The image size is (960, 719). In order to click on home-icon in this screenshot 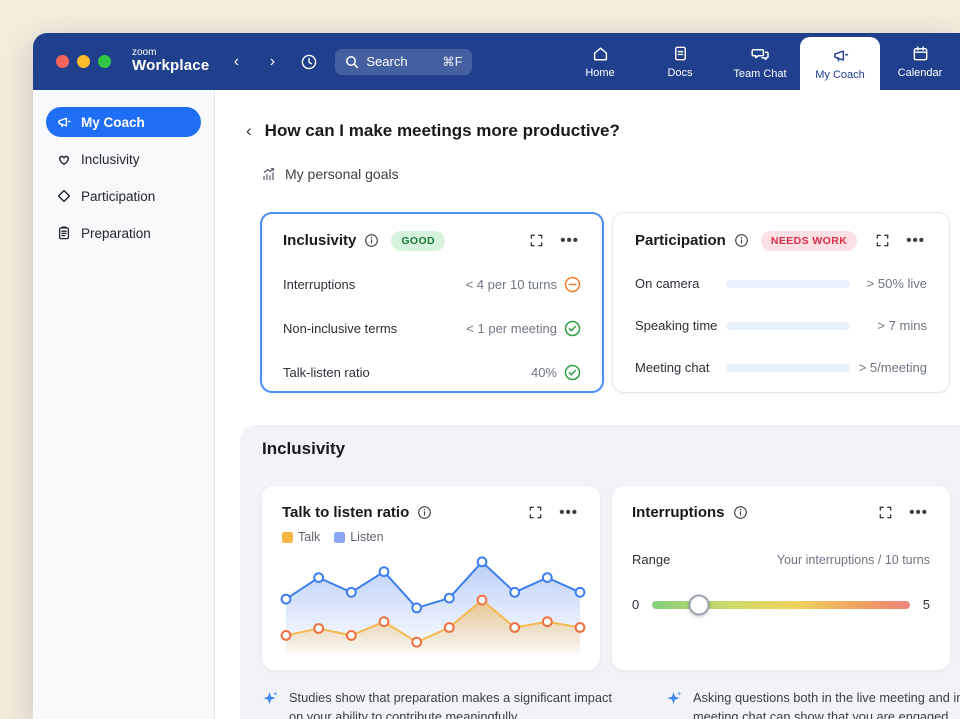, I will do `click(600, 53)`.